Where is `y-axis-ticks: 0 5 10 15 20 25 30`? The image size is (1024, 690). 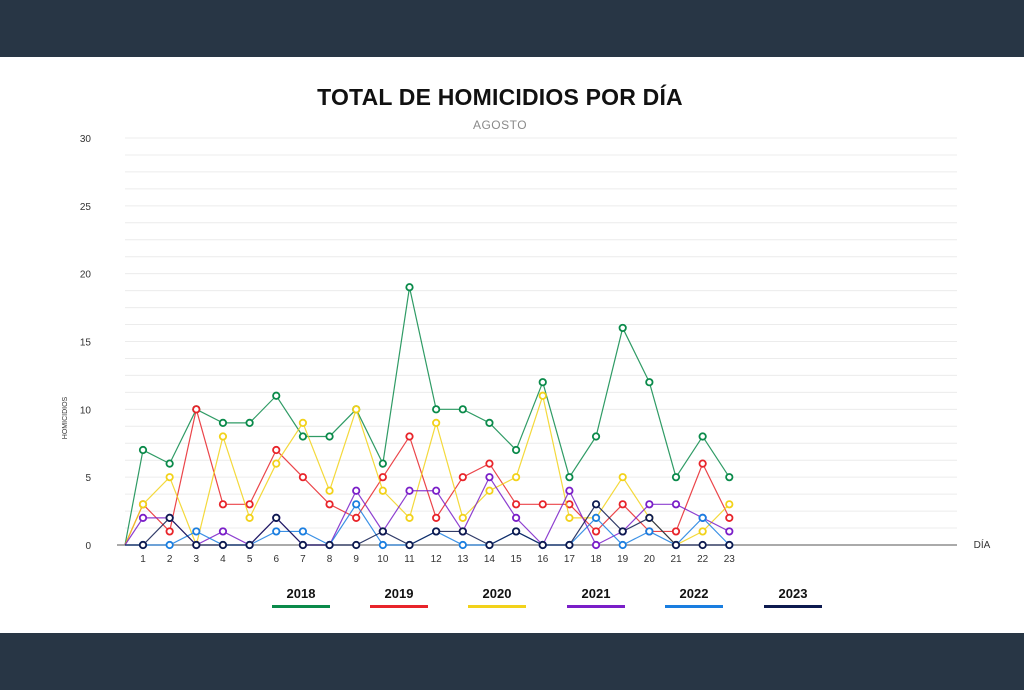 y-axis-ticks: 0 5 10 15 20 25 30 is located at coordinates (86, 343).